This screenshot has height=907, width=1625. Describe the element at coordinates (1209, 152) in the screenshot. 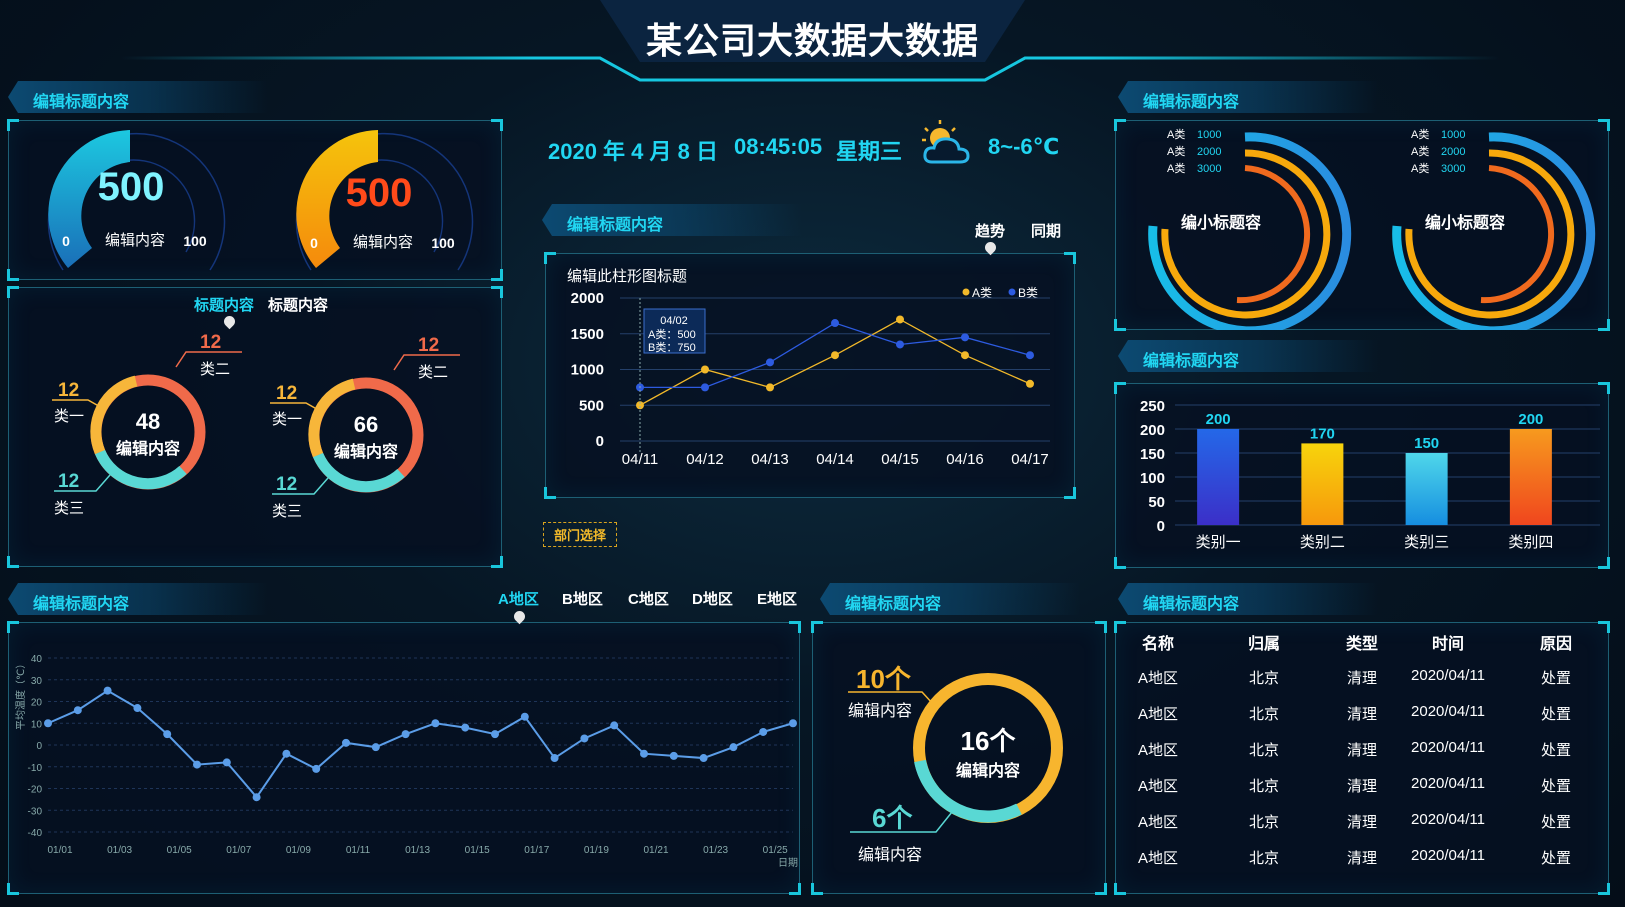

I see `pr1-item-2-value: 2000` at that location.